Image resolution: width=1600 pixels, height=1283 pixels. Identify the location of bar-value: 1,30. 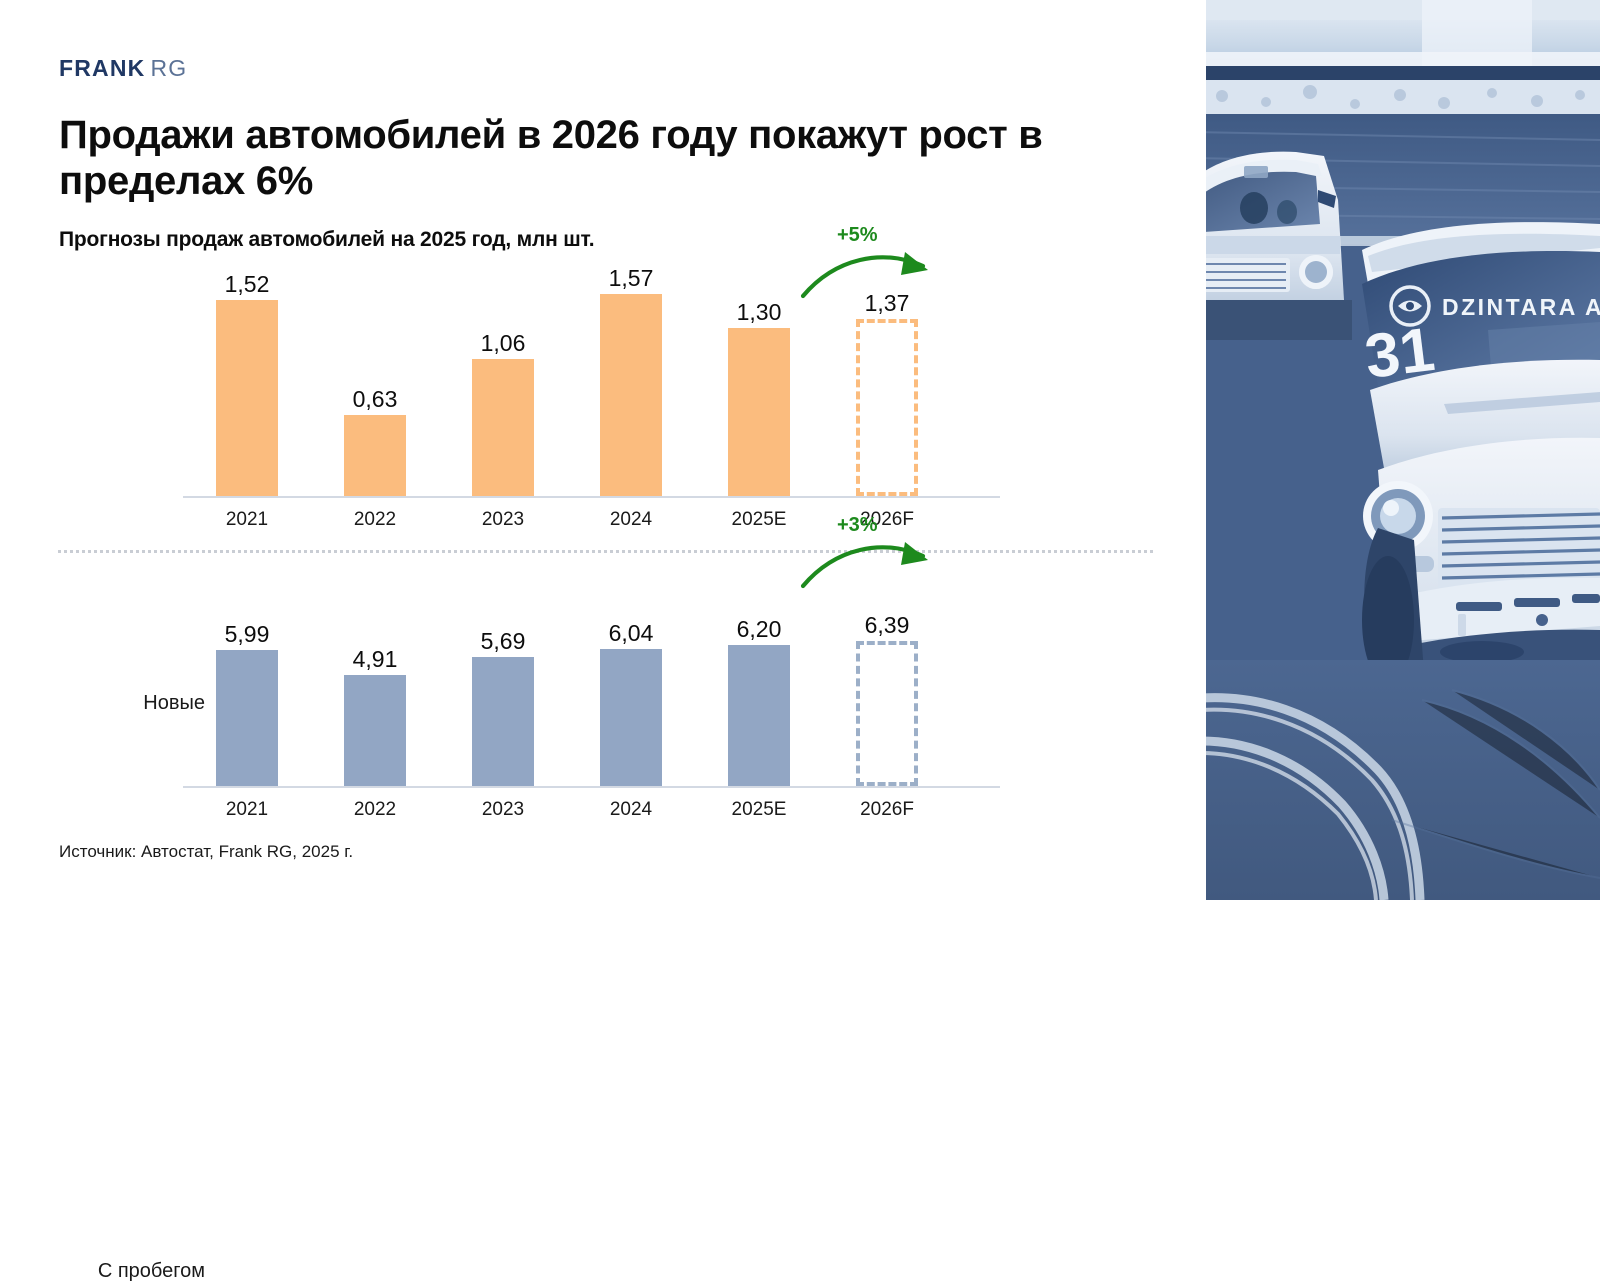
(759, 312).